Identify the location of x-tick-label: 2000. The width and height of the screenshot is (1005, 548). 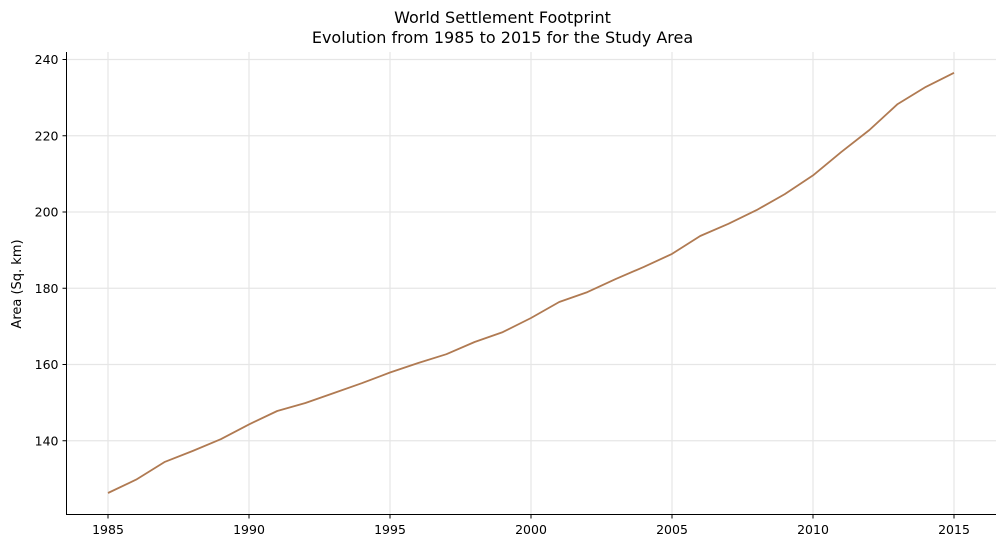
(531, 529).